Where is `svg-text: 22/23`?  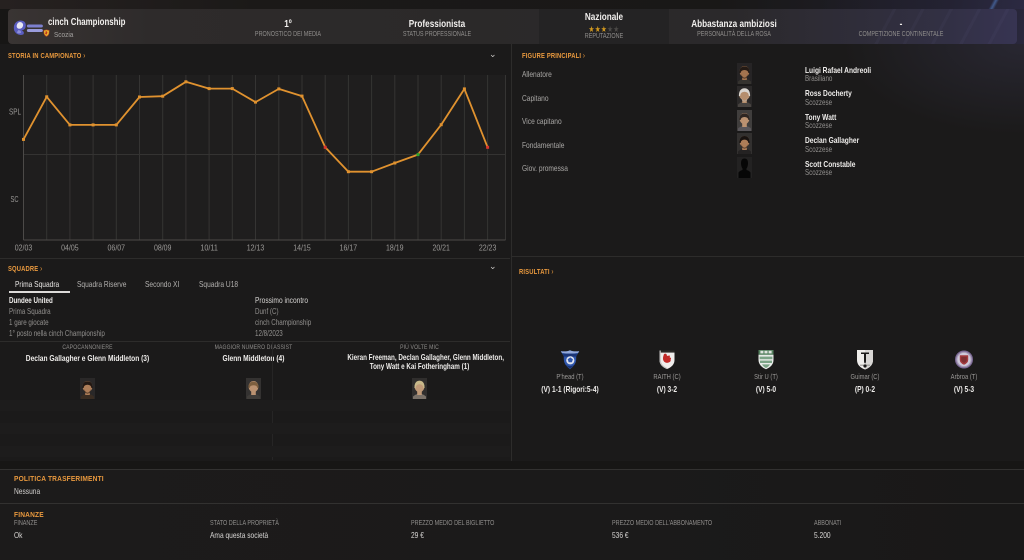
svg-text: 22/23 is located at coordinates (488, 248).